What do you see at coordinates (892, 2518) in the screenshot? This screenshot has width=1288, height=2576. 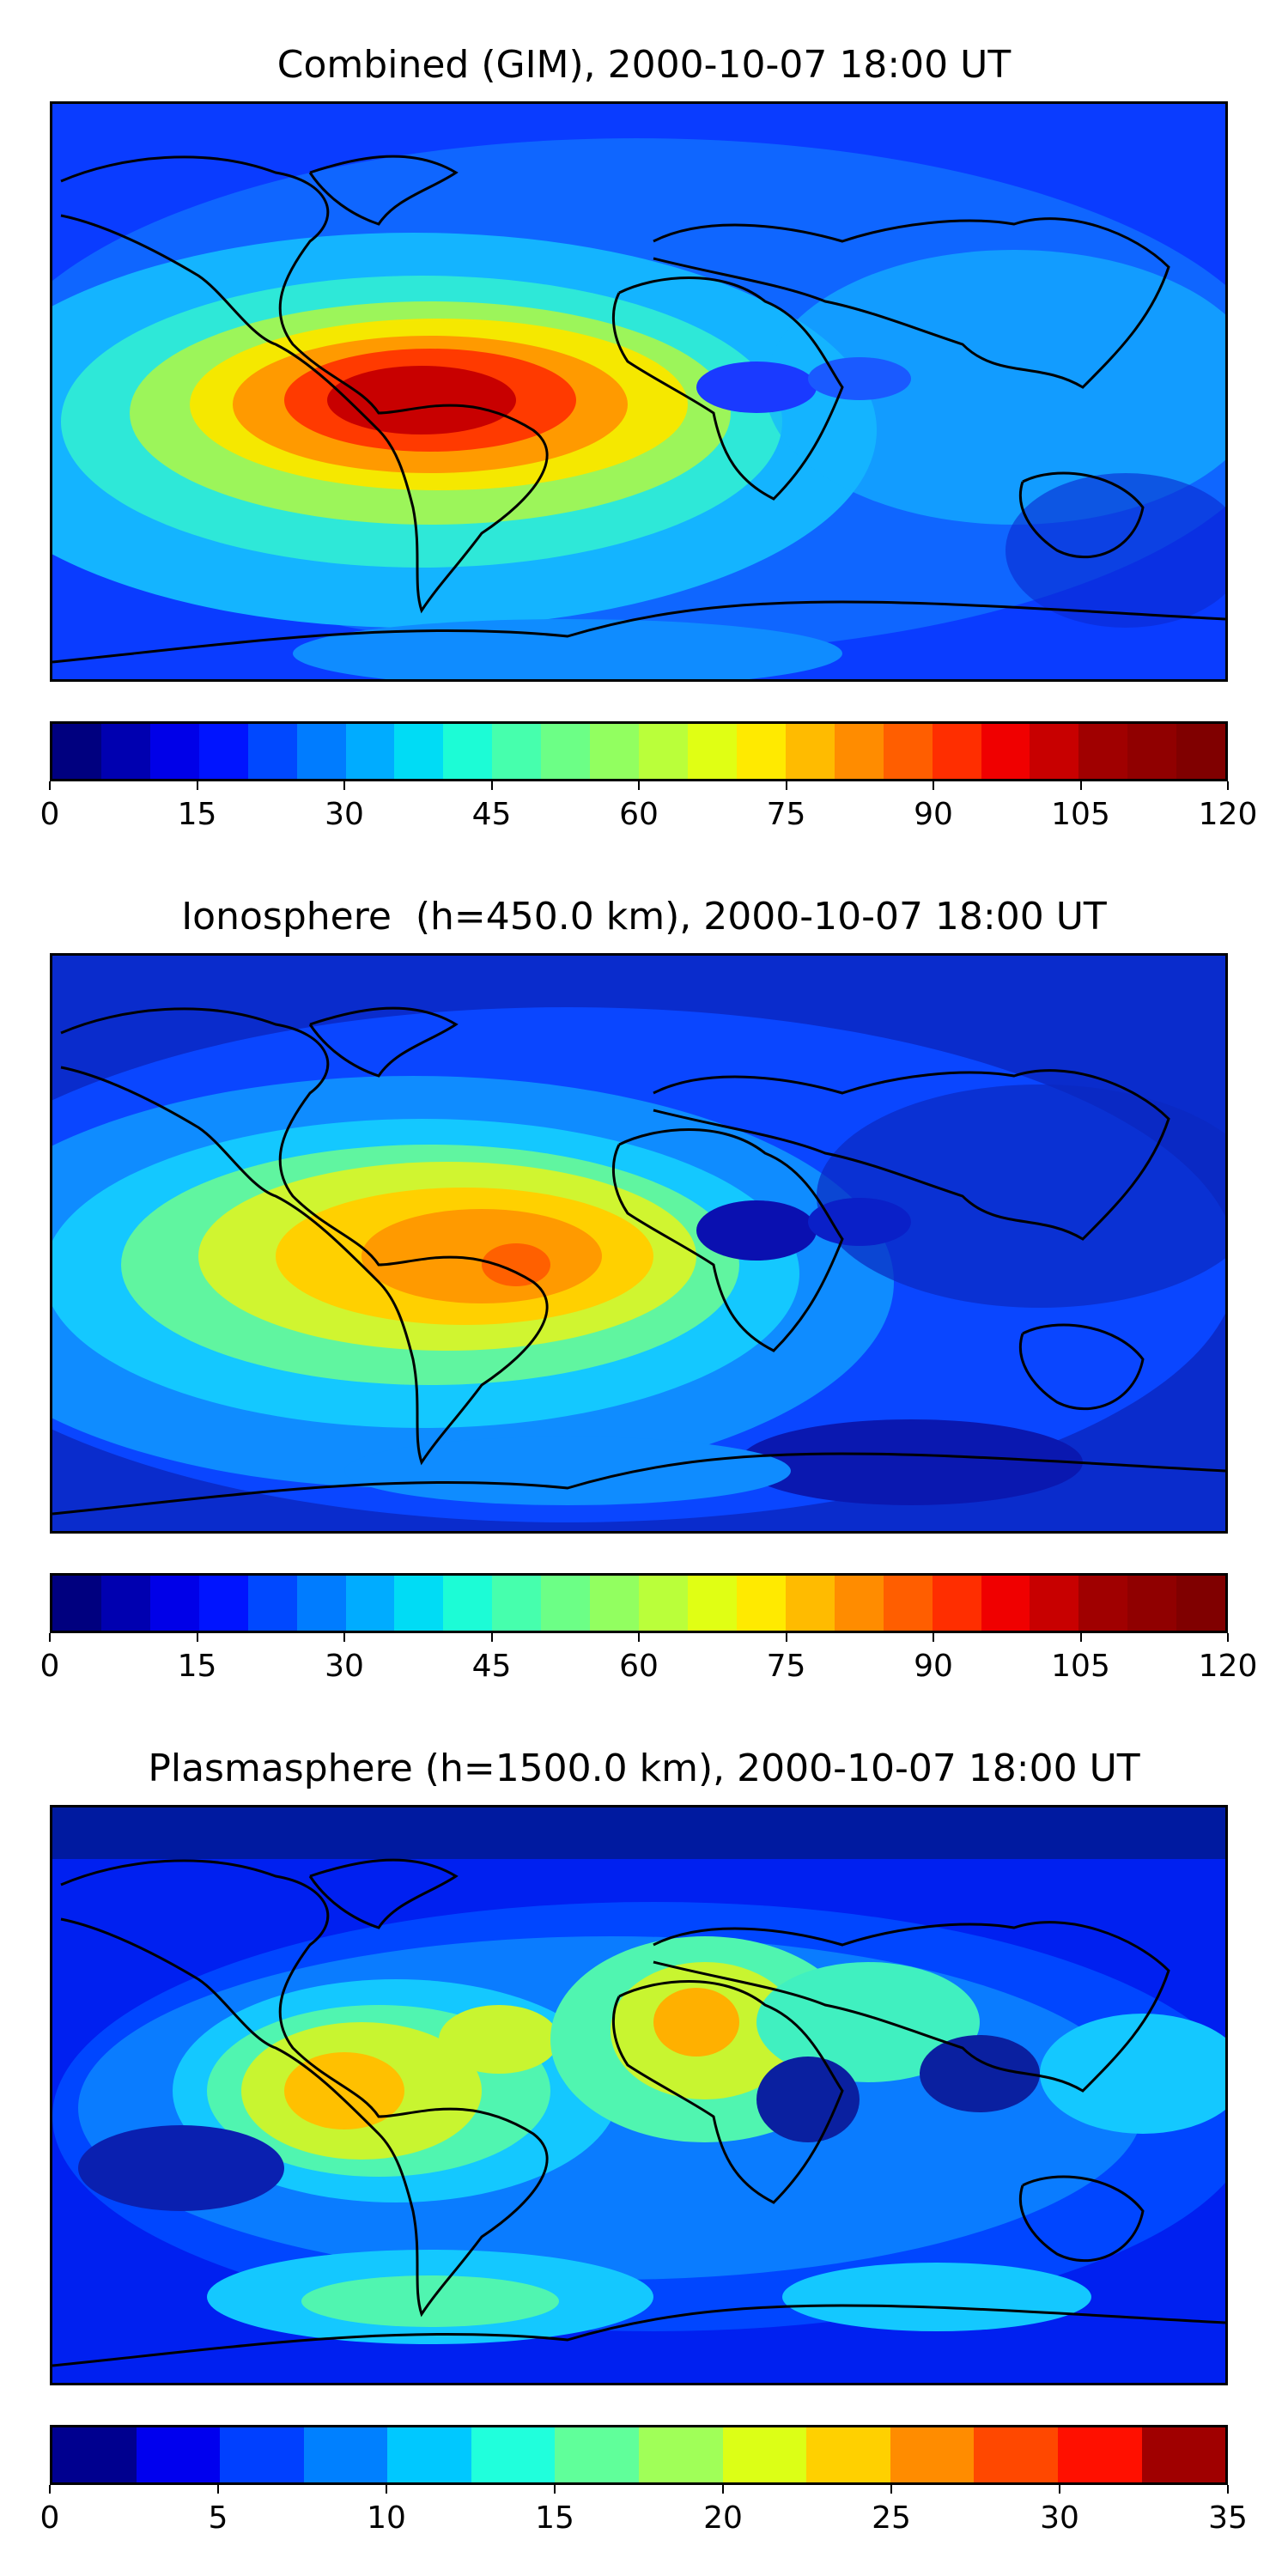 I see `colorbar-tick-label: 25` at bounding box center [892, 2518].